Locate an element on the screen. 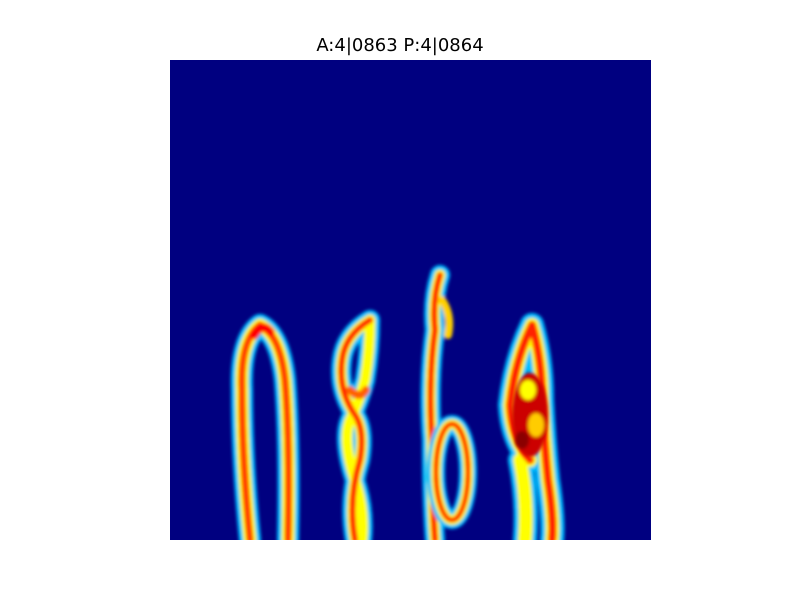 This screenshot has width=800, height=600. digit-8-stroke is located at coordinates (355, 425).